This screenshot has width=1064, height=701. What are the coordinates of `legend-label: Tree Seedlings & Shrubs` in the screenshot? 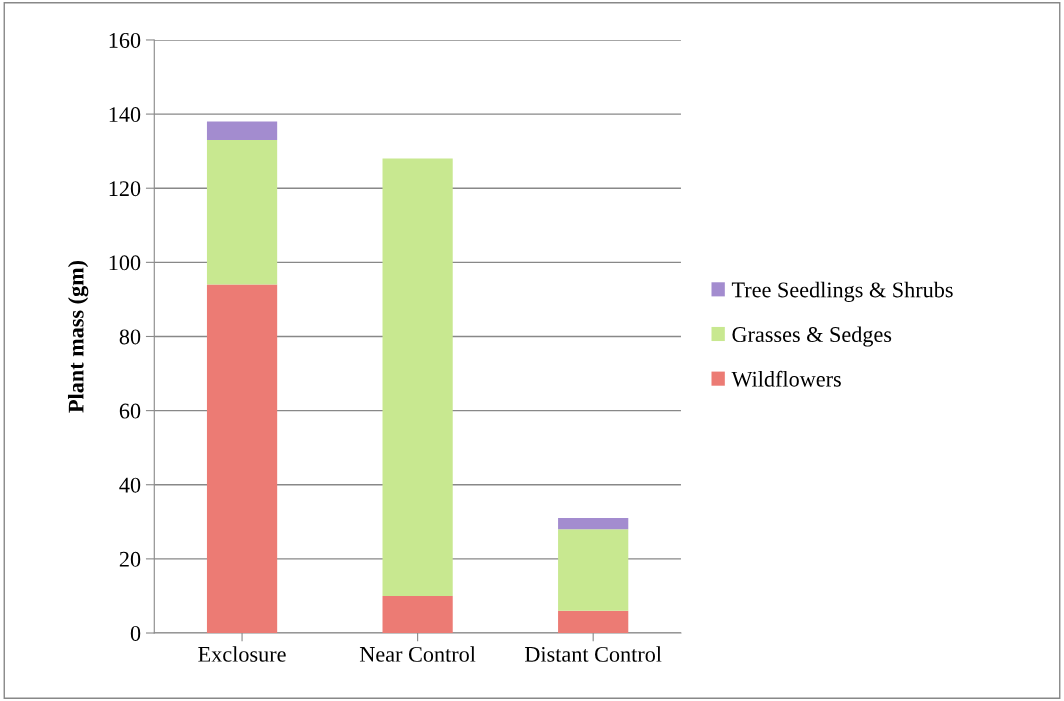 It's located at (842, 291).